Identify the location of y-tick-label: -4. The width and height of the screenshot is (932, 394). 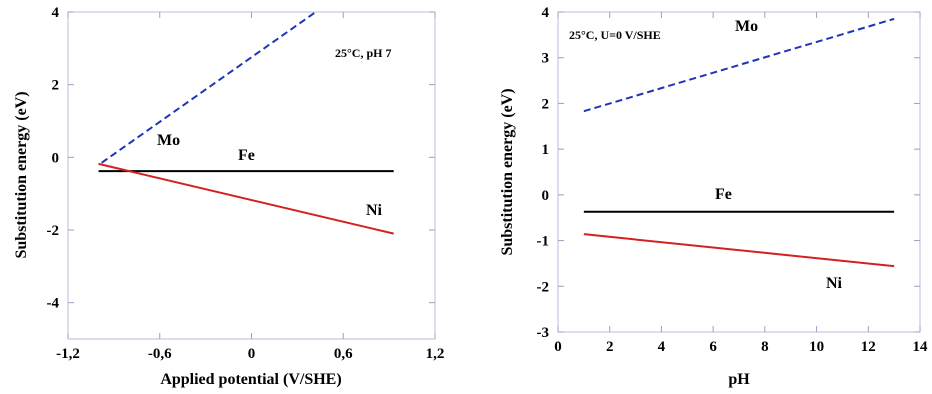
(53, 304).